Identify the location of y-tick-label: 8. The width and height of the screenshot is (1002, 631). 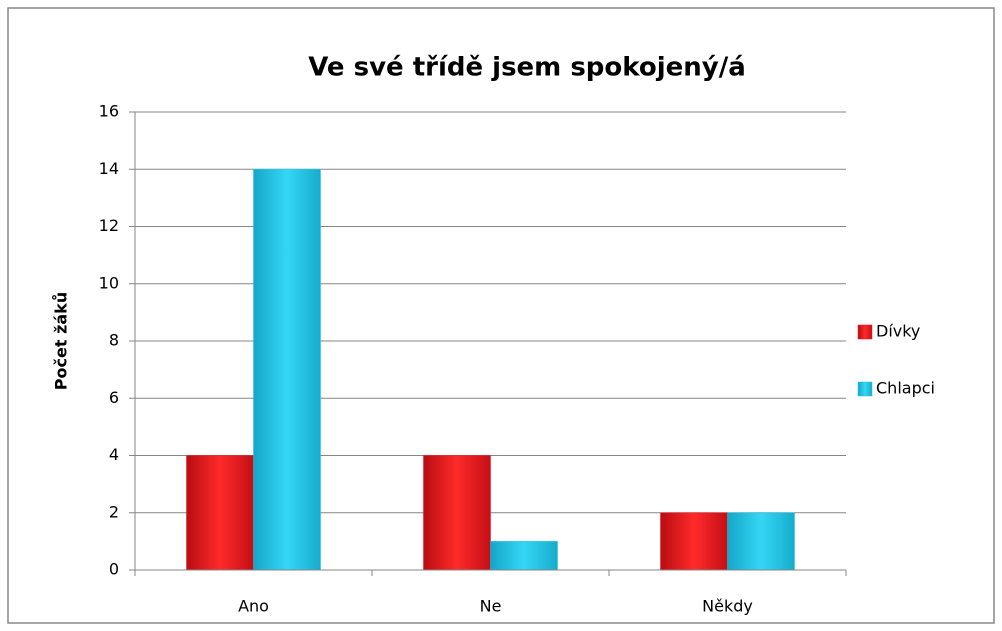
(114, 340).